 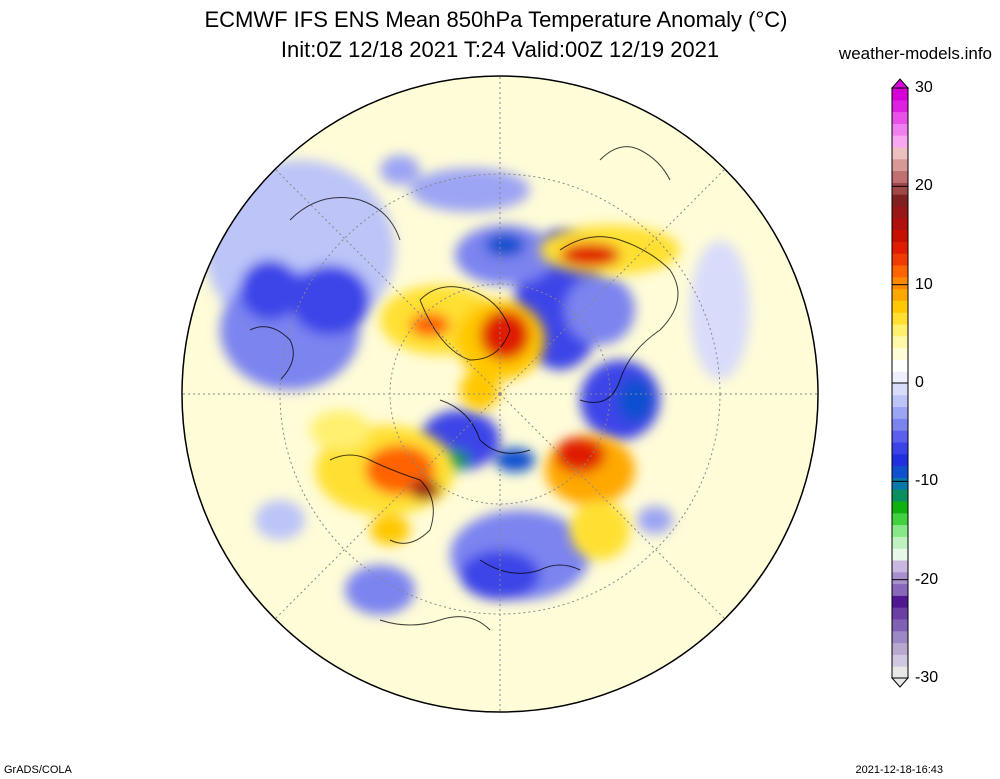 I want to click on colorbar-tick-label: -20, so click(x=927, y=579).